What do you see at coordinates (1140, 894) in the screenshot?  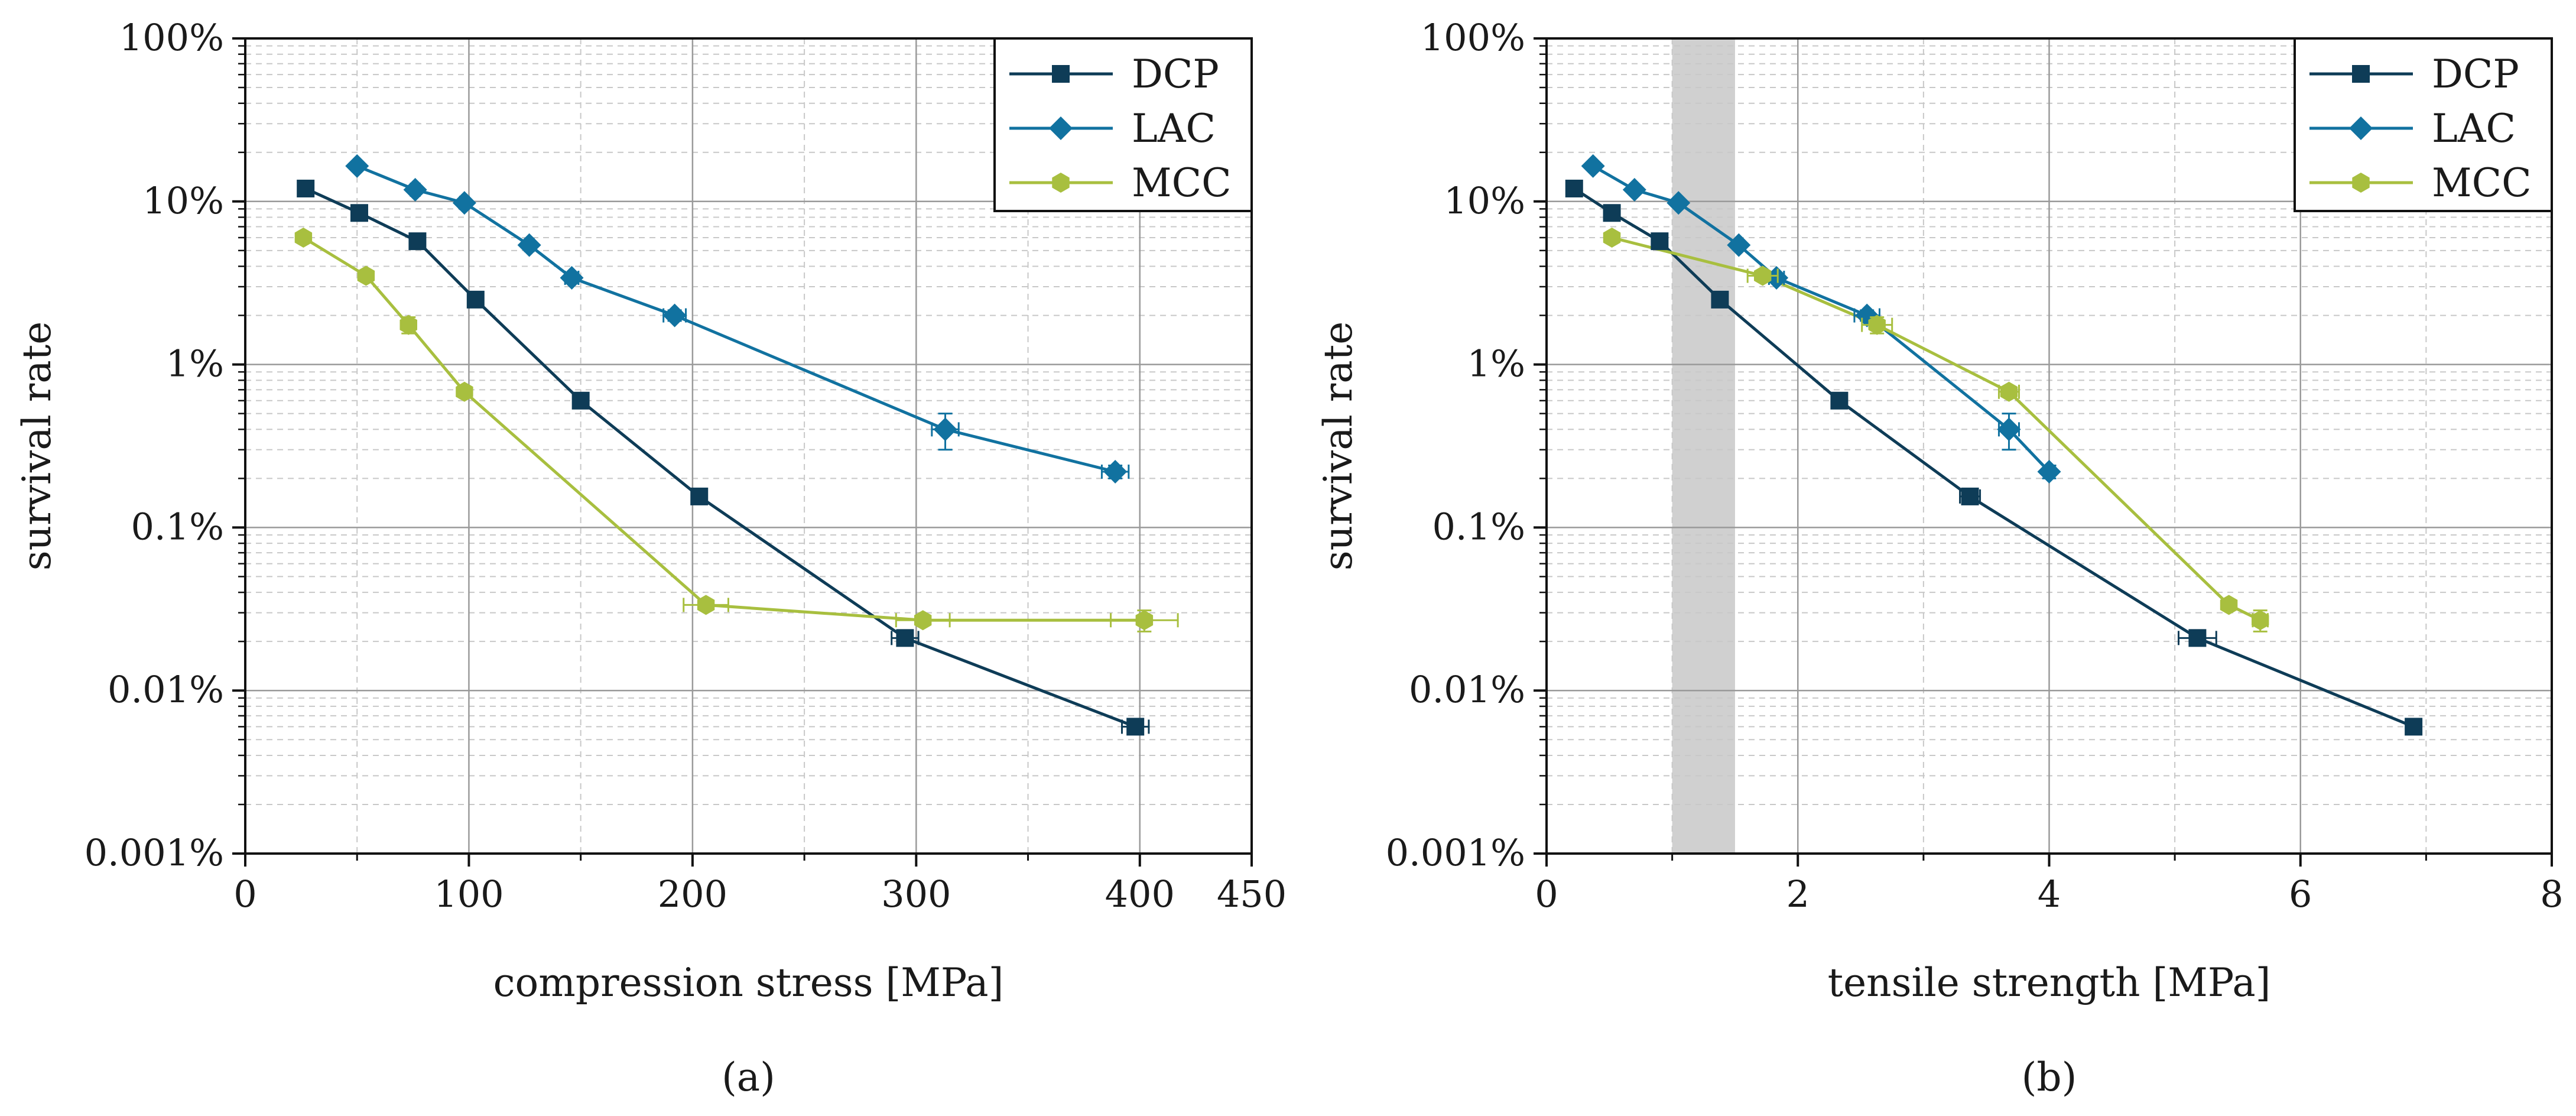 I see `x-tick-label: 400` at bounding box center [1140, 894].